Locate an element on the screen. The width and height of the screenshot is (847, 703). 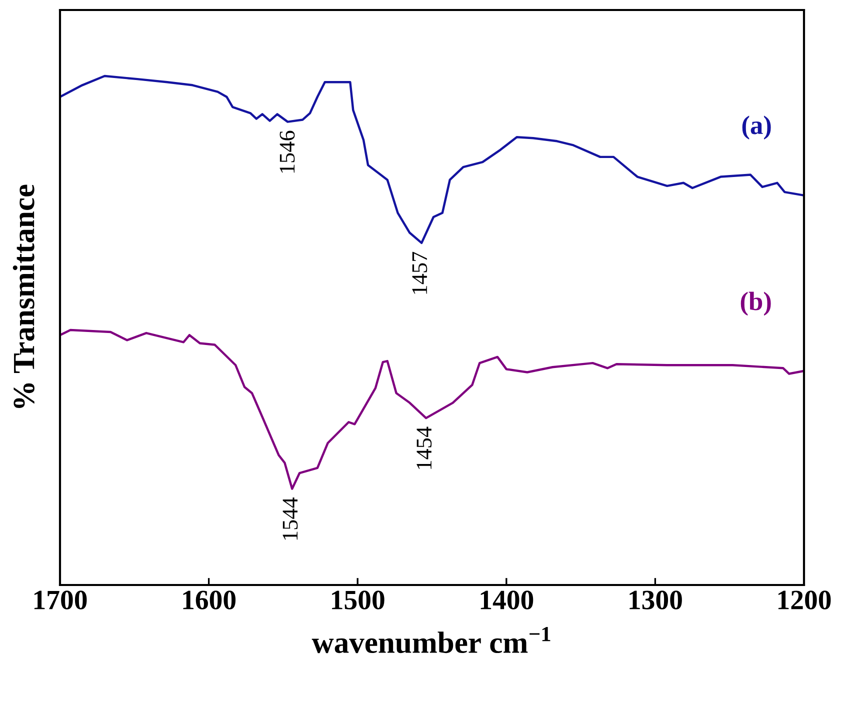
series-label: (a) is located at coordinates (756, 128).